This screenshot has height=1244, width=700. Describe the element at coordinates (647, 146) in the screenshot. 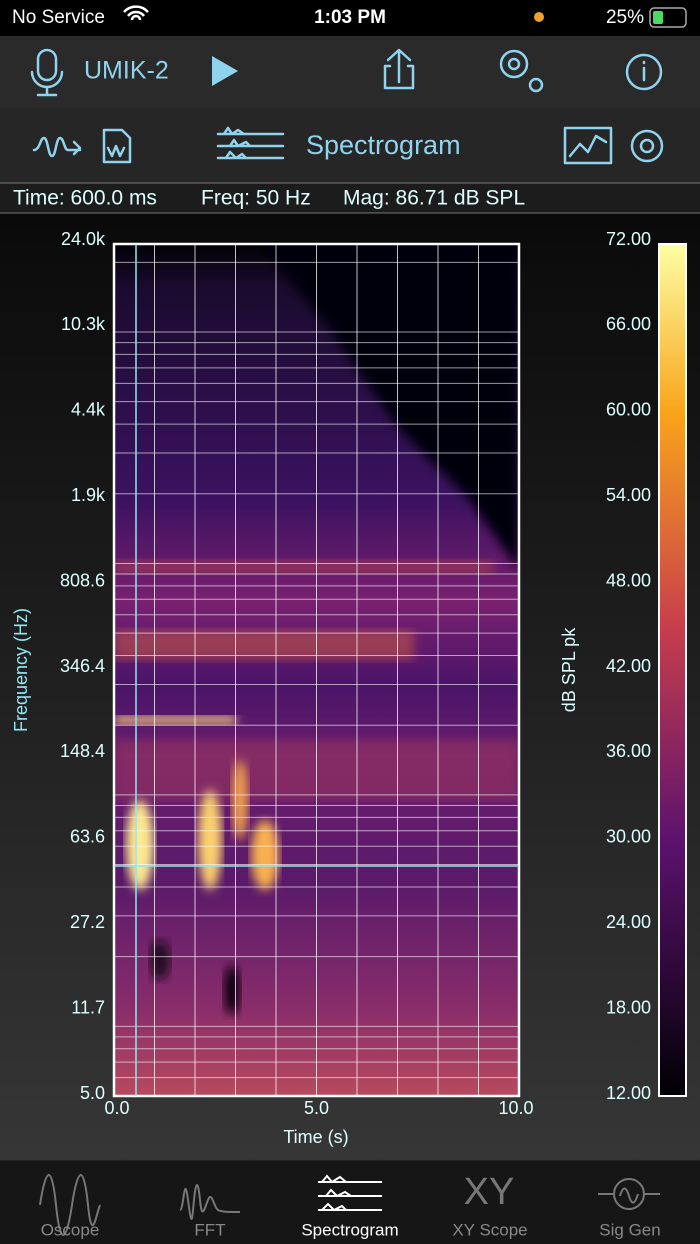

I see `mode-settings` at that location.